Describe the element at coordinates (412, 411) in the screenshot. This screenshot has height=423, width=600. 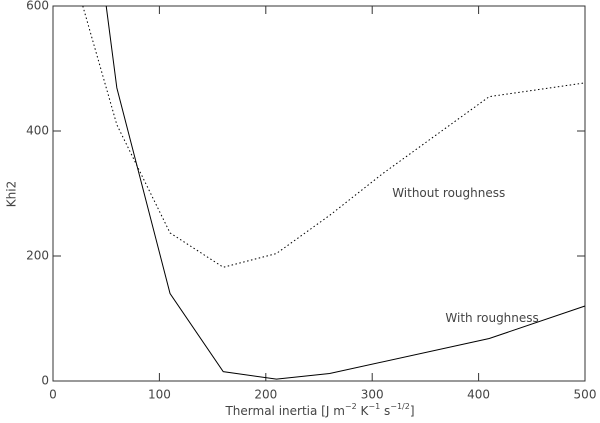
I see `x-axis-label-part: ]` at that location.